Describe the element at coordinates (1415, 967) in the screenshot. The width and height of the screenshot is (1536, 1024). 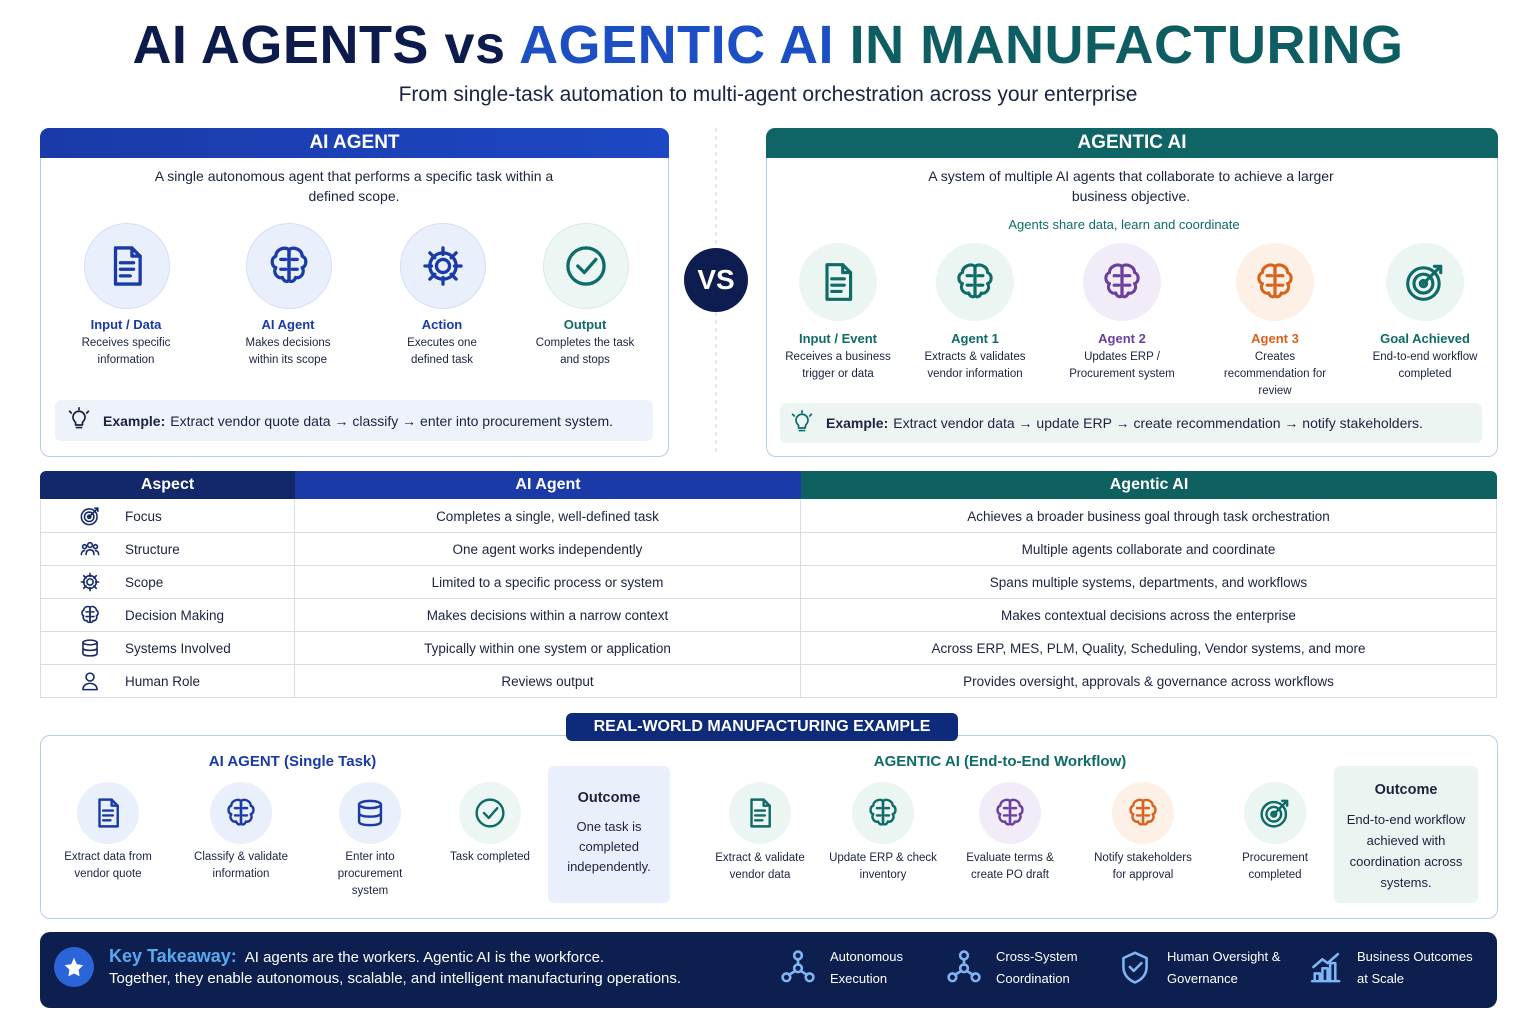
I see `feature-text: Business Outcomes at Scale` at that location.